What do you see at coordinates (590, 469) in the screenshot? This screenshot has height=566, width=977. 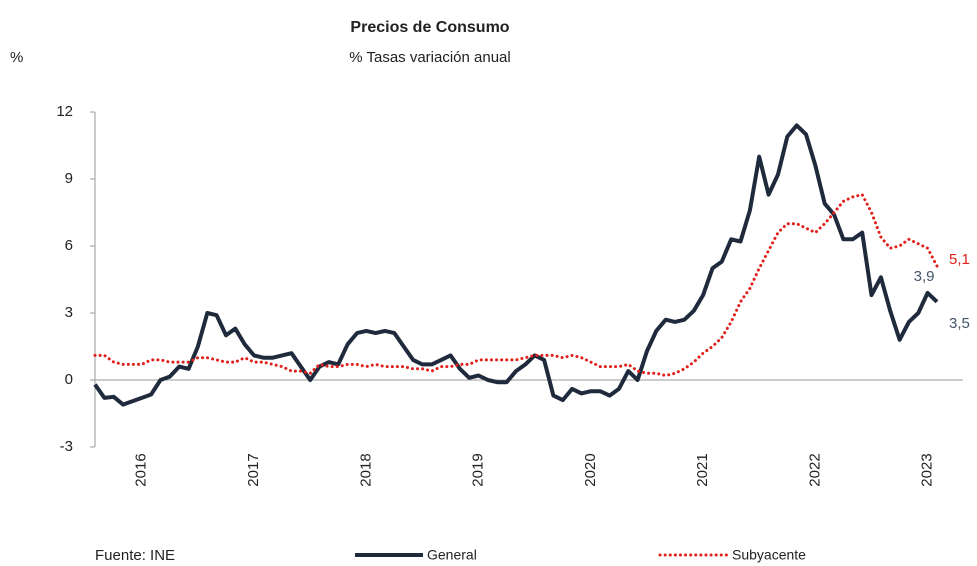 I see `x-tick-label: 2020` at bounding box center [590, 469].